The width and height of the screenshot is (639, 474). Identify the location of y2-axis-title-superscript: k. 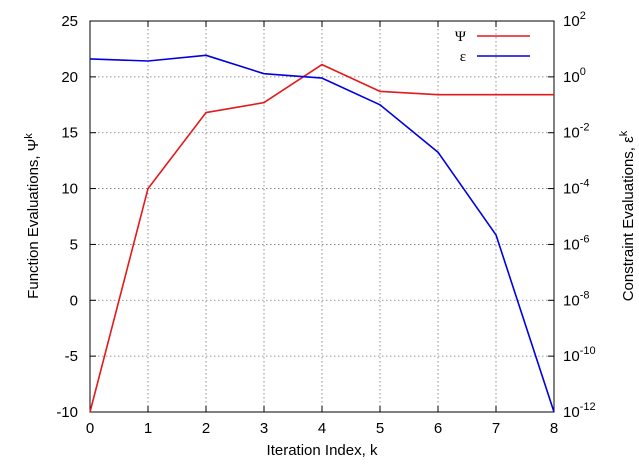
(624, 133).